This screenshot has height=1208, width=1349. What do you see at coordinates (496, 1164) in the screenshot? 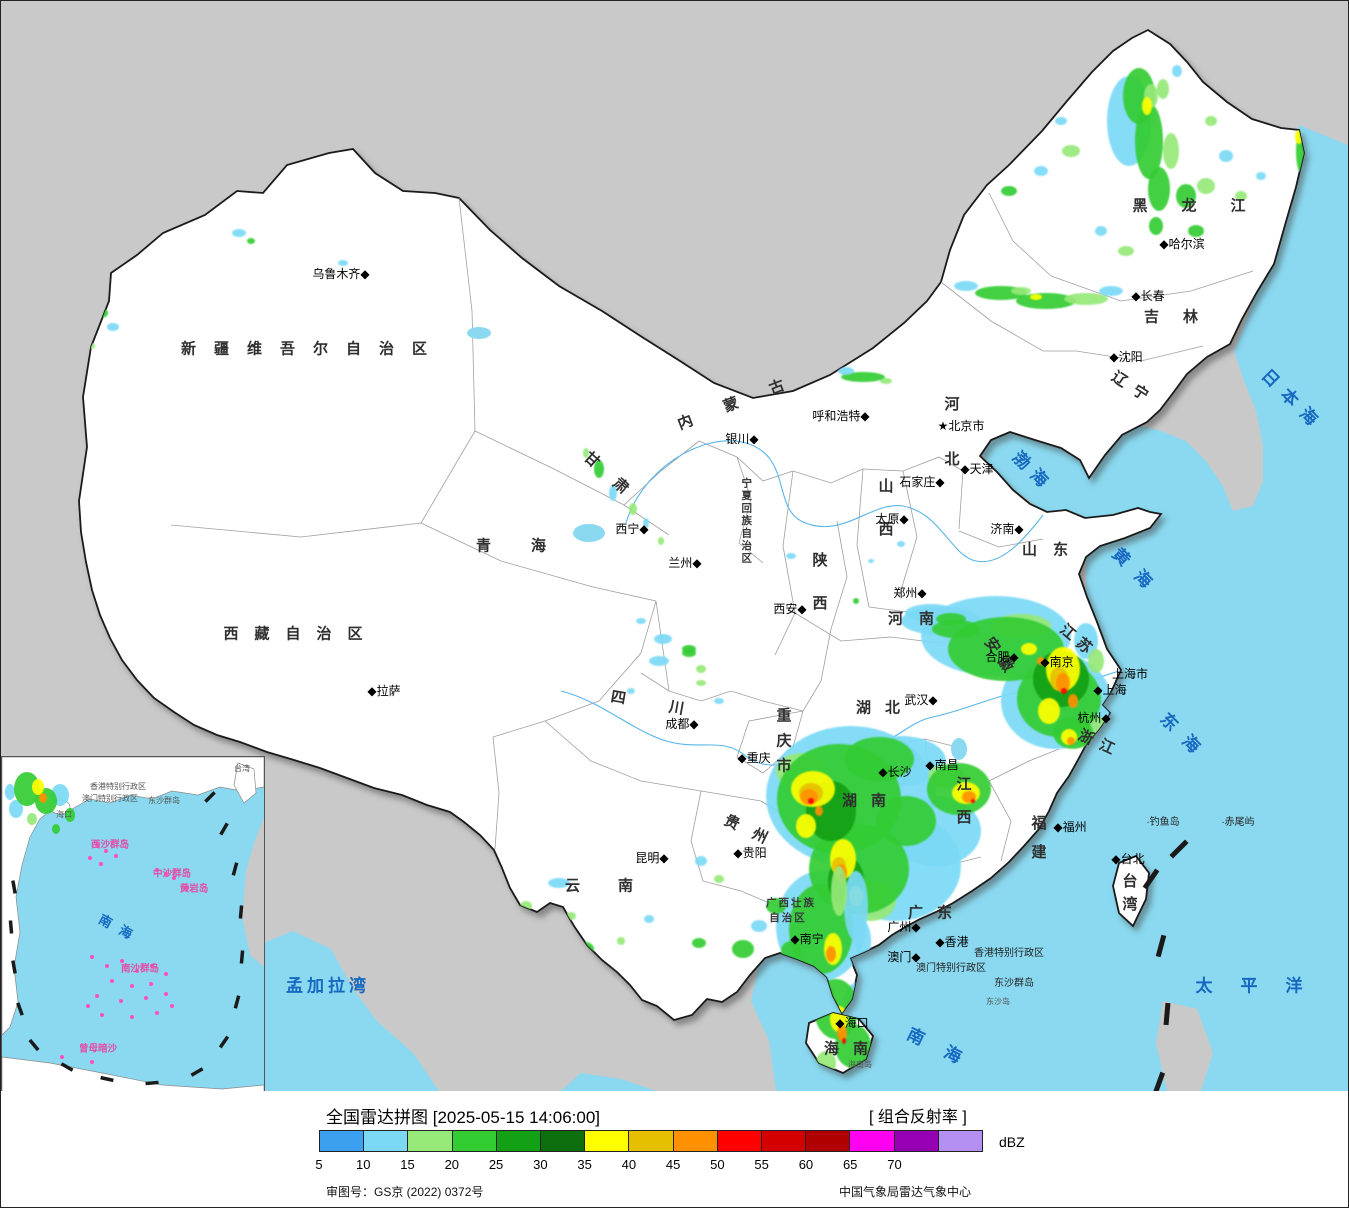
I see `tick-25: 25` at bounding box center [496, 1164].